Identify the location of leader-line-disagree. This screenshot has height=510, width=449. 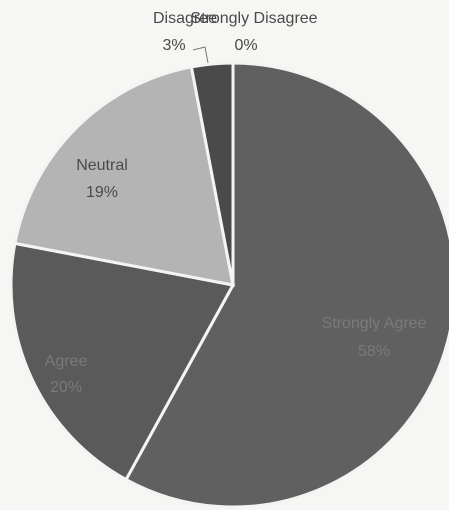
(200, 55).